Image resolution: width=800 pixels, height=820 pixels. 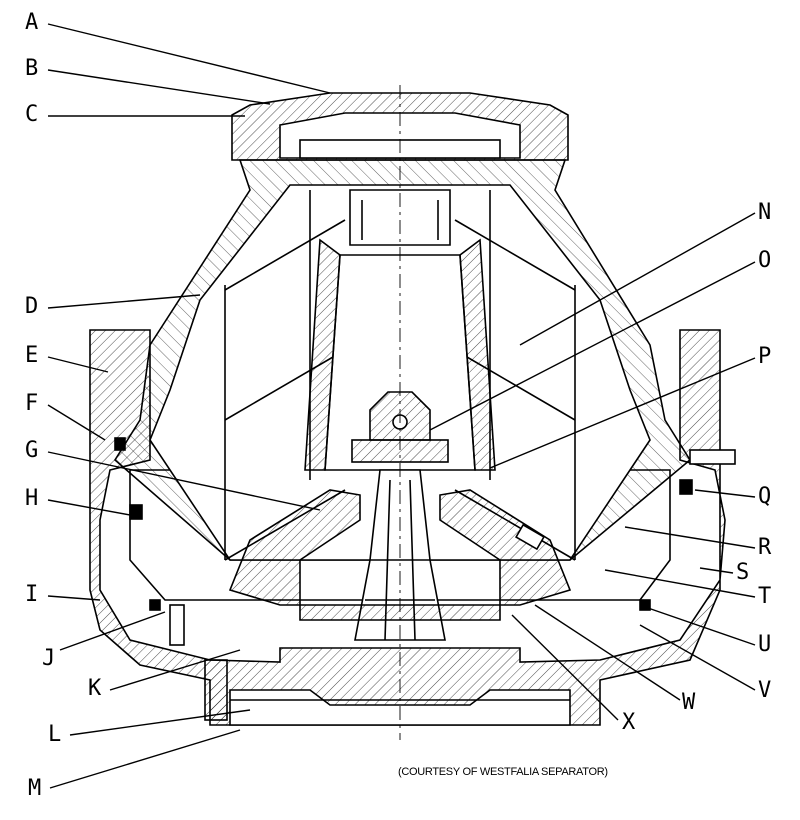 What do you see at coordinates (503, 772) in the screenshot?
I see `courtesy-credit: (COURTESY OF WESTFALIA SEPARATOR)` at bounding box center [503, 772].